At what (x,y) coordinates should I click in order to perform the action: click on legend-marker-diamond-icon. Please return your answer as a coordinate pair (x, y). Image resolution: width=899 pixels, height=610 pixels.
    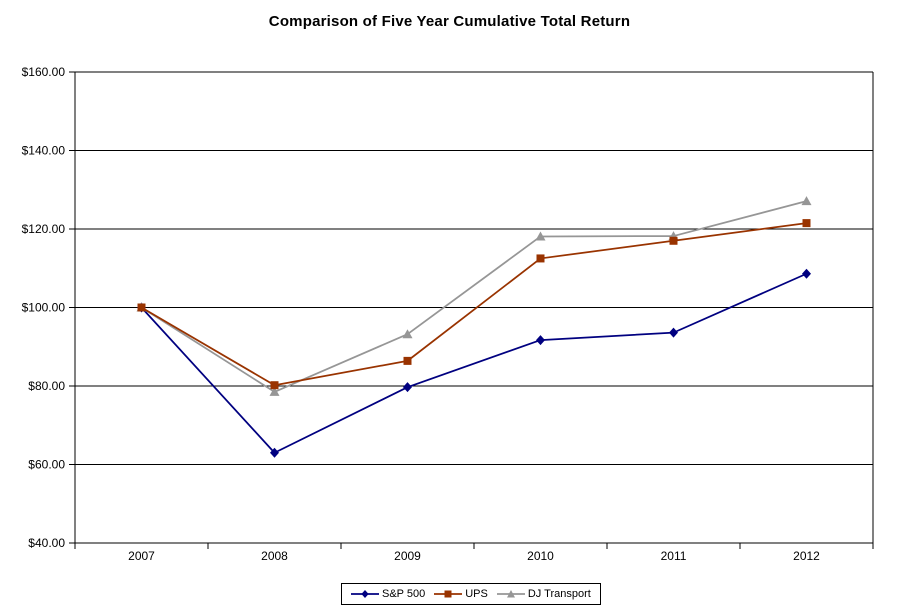
    Looking at the image, I should click on (365, 594).